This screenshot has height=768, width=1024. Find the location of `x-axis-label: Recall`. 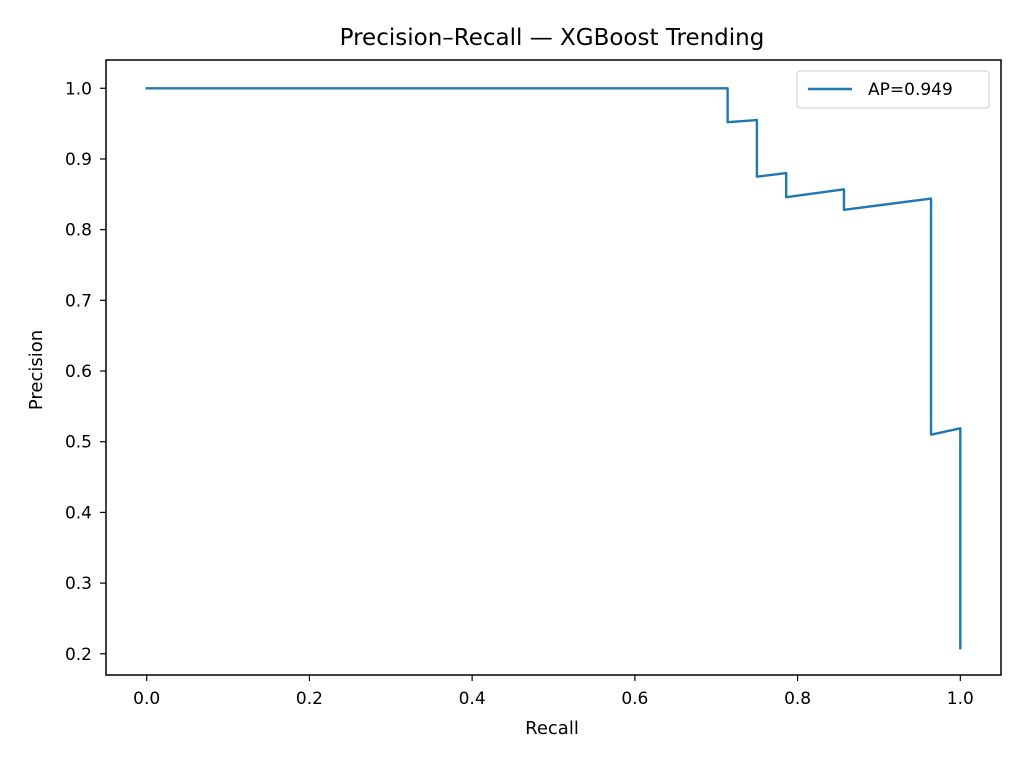

x-axis-label: Recall is located at coordinates (552, 728).